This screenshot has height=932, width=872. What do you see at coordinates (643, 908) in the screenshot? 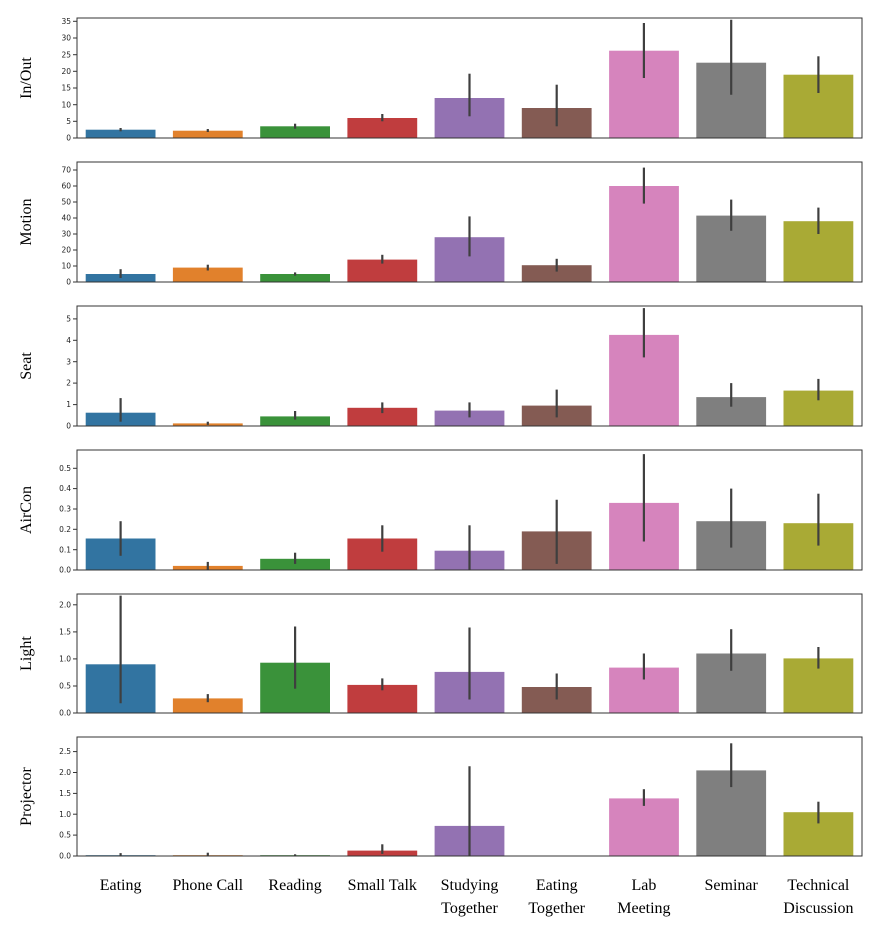
I see `x-tick-label-line2: Meeting` at bounding box center [643, 908].